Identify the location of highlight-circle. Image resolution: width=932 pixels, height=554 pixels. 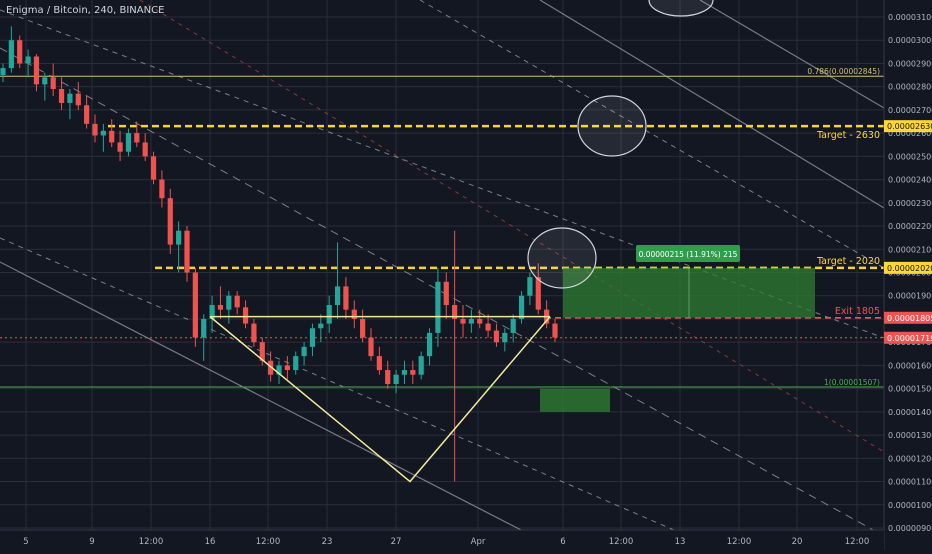
(681, 8).